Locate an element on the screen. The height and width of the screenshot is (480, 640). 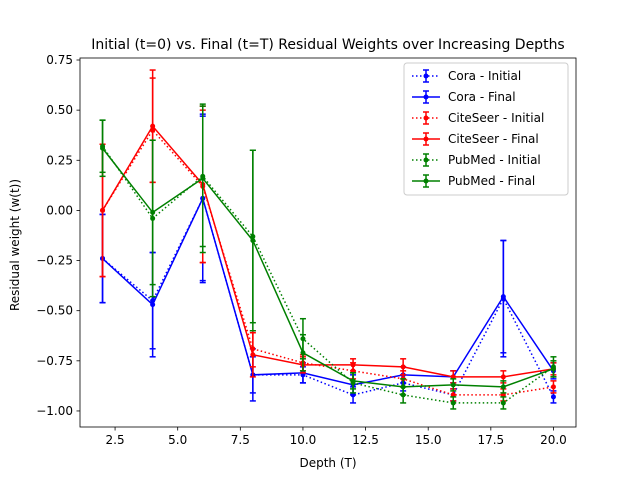
x-tick-label: 12.5 is located at coordinates (365, 440).